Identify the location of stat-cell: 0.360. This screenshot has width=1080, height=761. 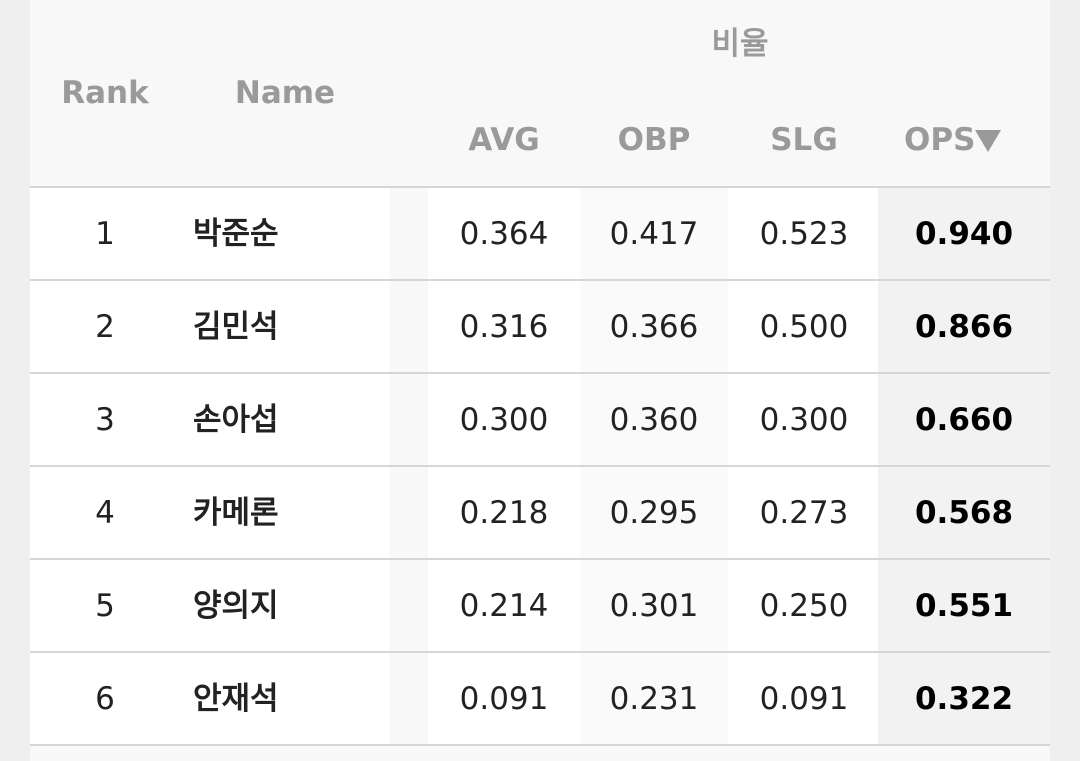
(654, 420).